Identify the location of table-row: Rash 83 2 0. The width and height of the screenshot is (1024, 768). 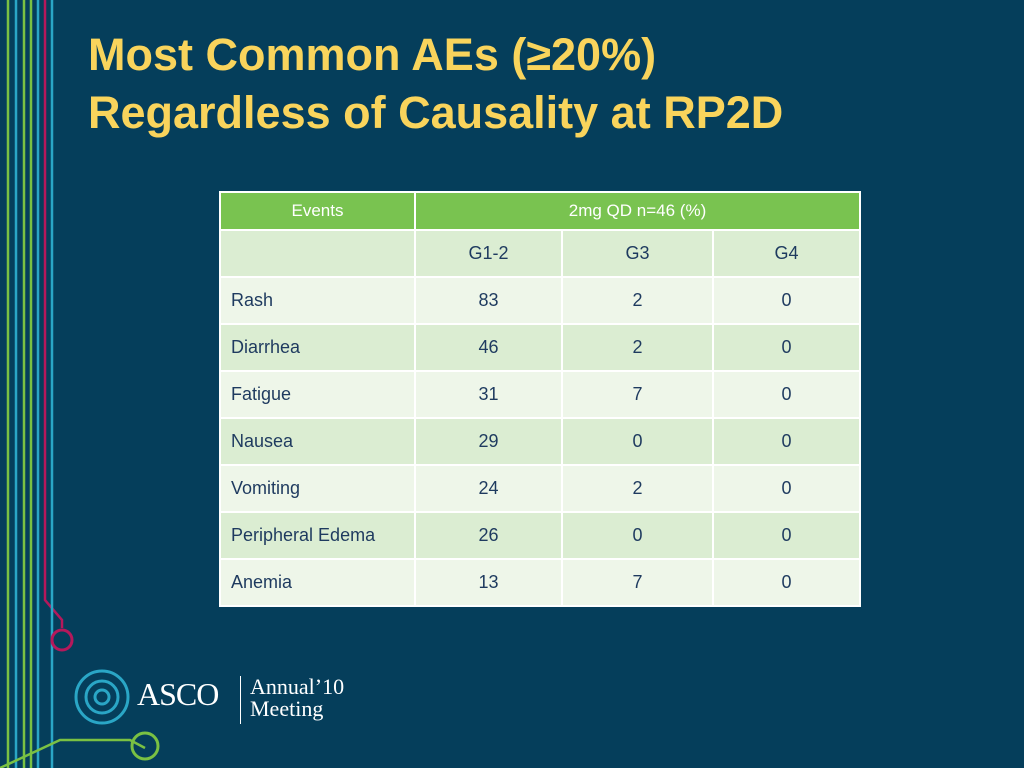
(540, 300).